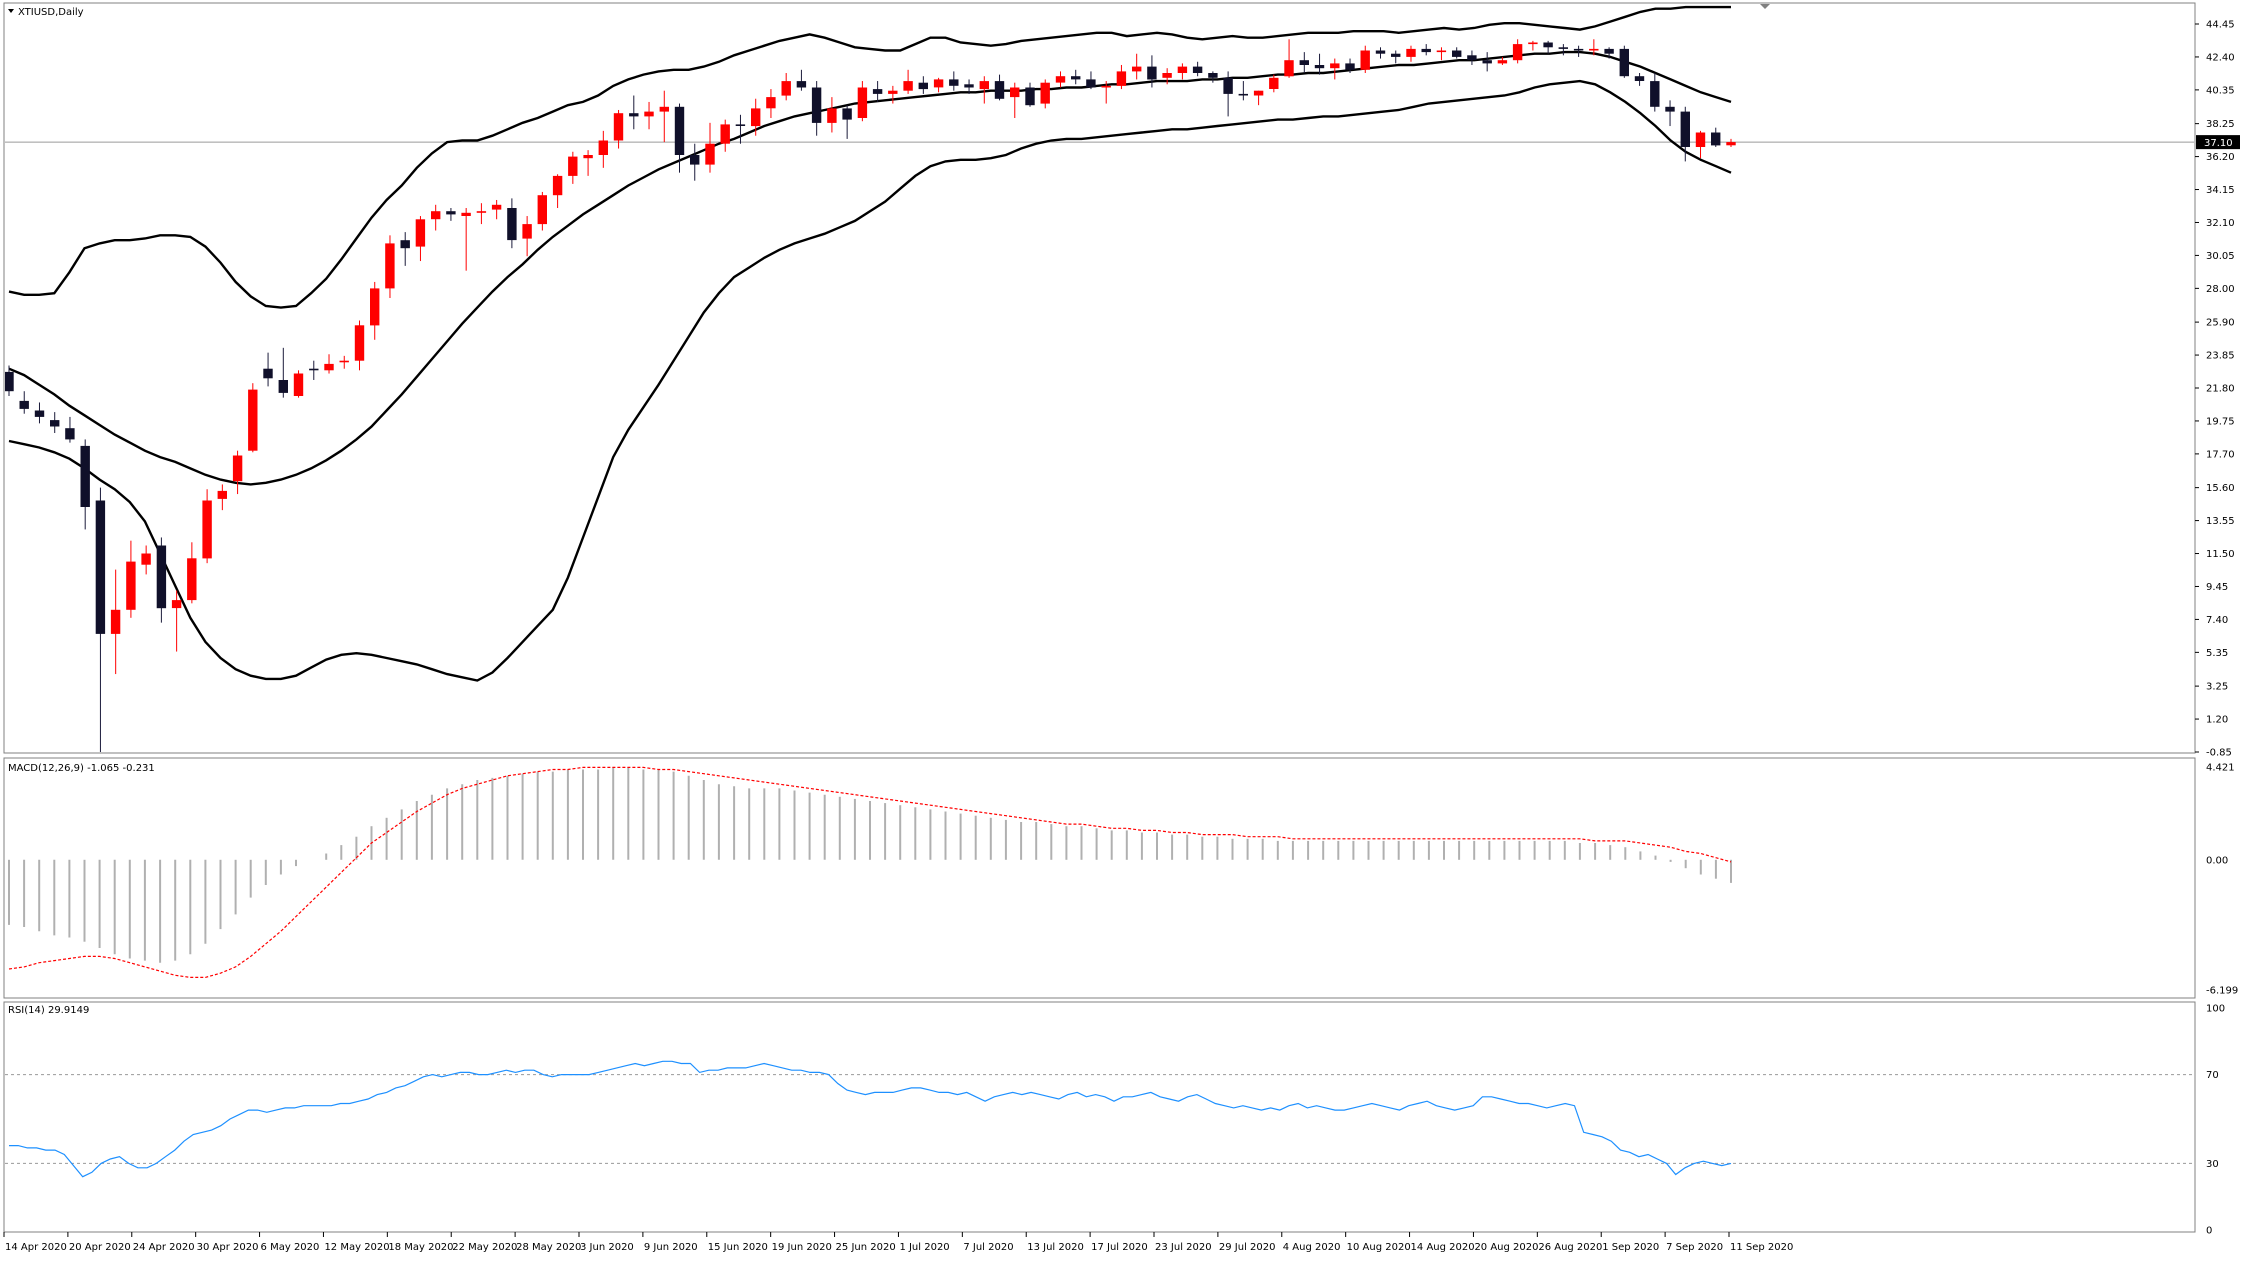  What do you see at coordinates (2220, 454) in the screenshot?
I see `price-tick-label: 17.70` at bounding box center [2220, 454].